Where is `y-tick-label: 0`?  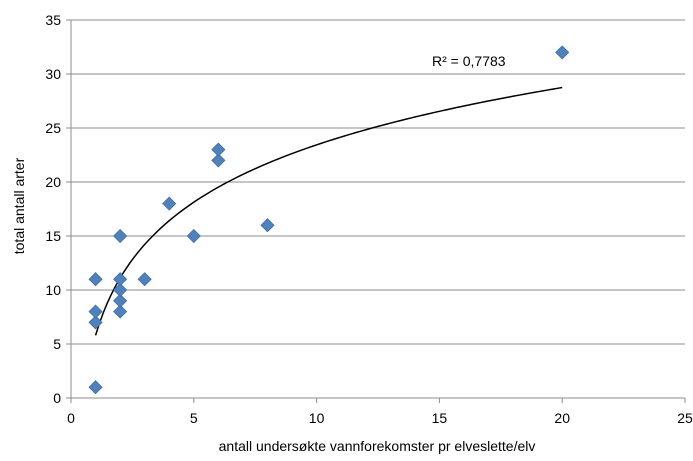
y-tick-label: 0 is located at coordinates (57, 398).